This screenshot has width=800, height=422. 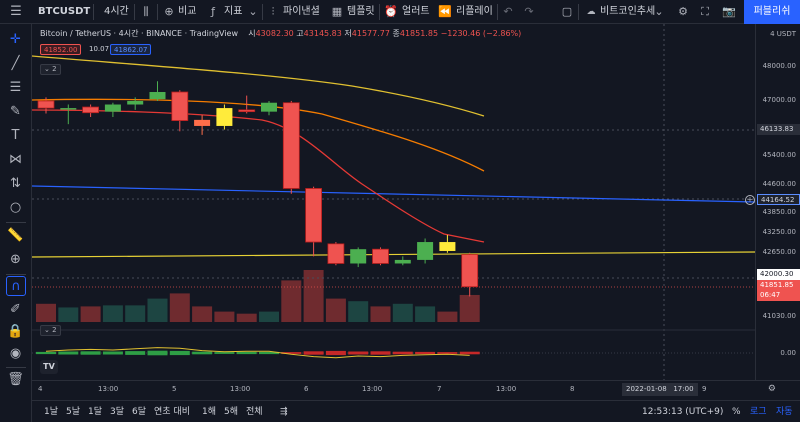 What do you see at coordinates (50, 69) in the screenshot?
I see `indicator-collapse-button: ⌄ 2` at bounding box center [50, 69].